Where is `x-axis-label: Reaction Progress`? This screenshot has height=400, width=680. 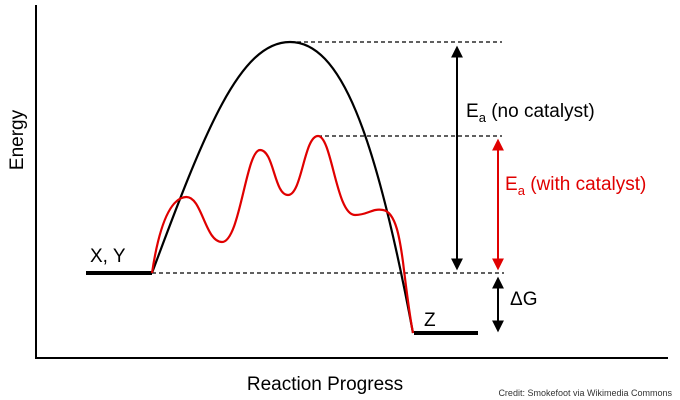 x-axis-label: Reaction Progress is located at coordinates (325, 384).